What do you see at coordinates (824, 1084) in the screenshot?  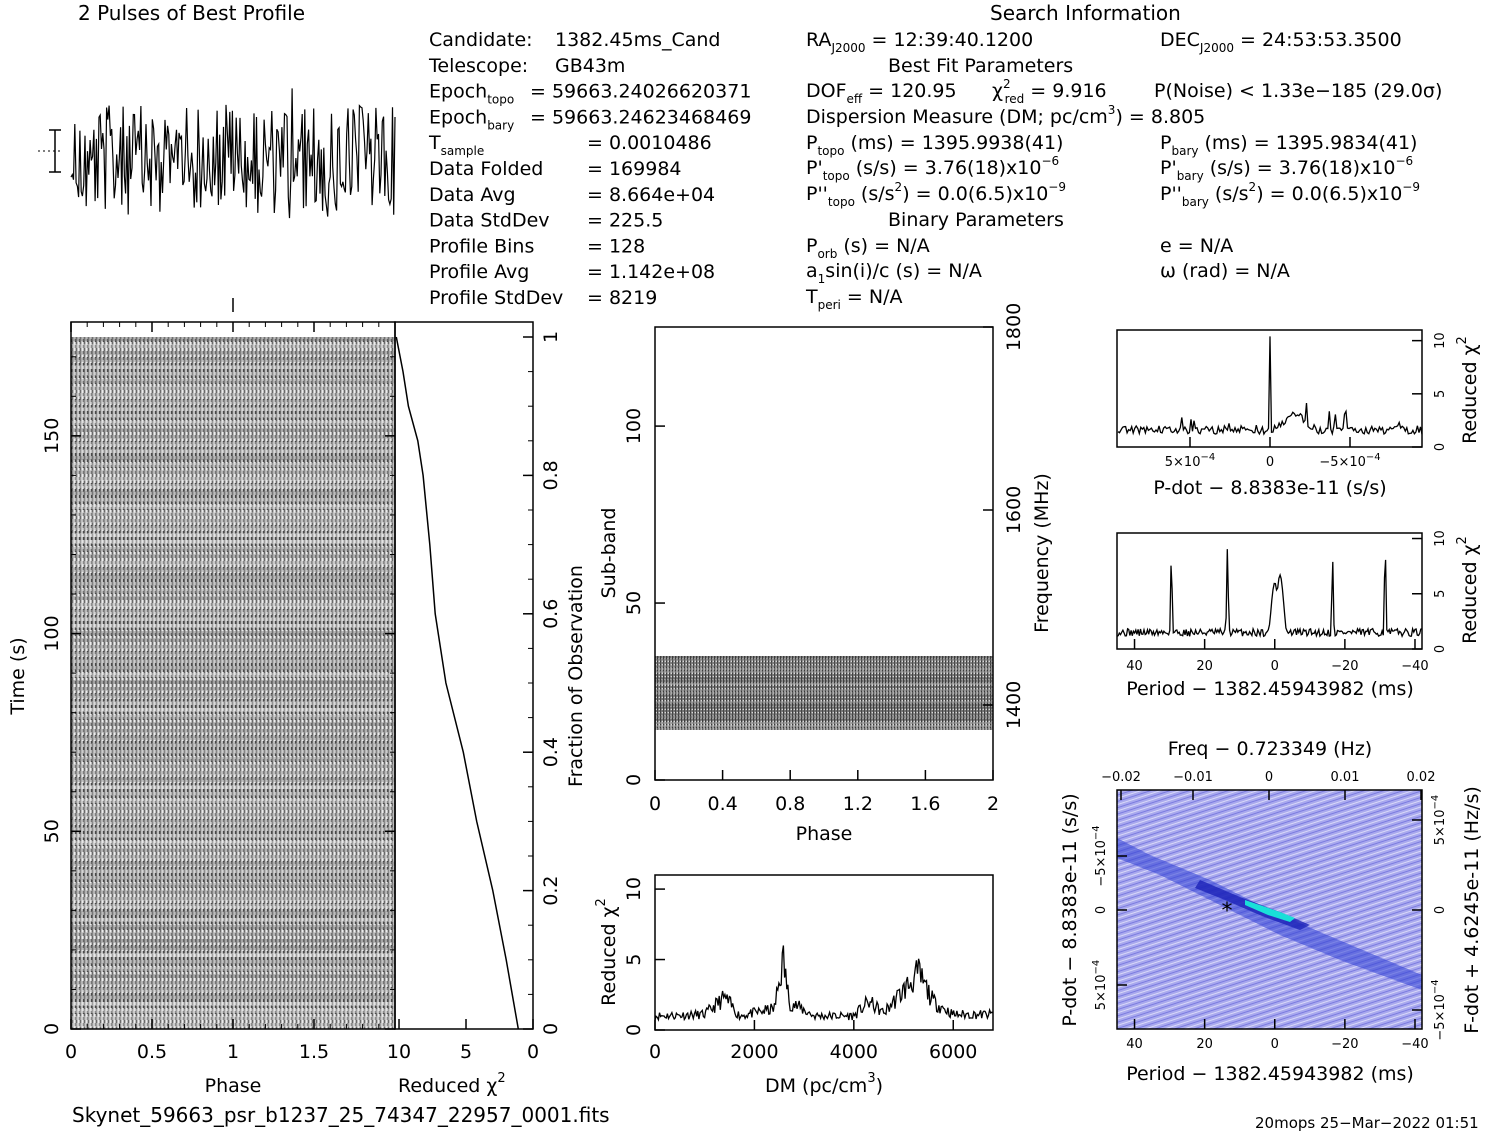 I see `dm-xlabel: DM (pc/cm3)` at bounding box center [824, 1084].